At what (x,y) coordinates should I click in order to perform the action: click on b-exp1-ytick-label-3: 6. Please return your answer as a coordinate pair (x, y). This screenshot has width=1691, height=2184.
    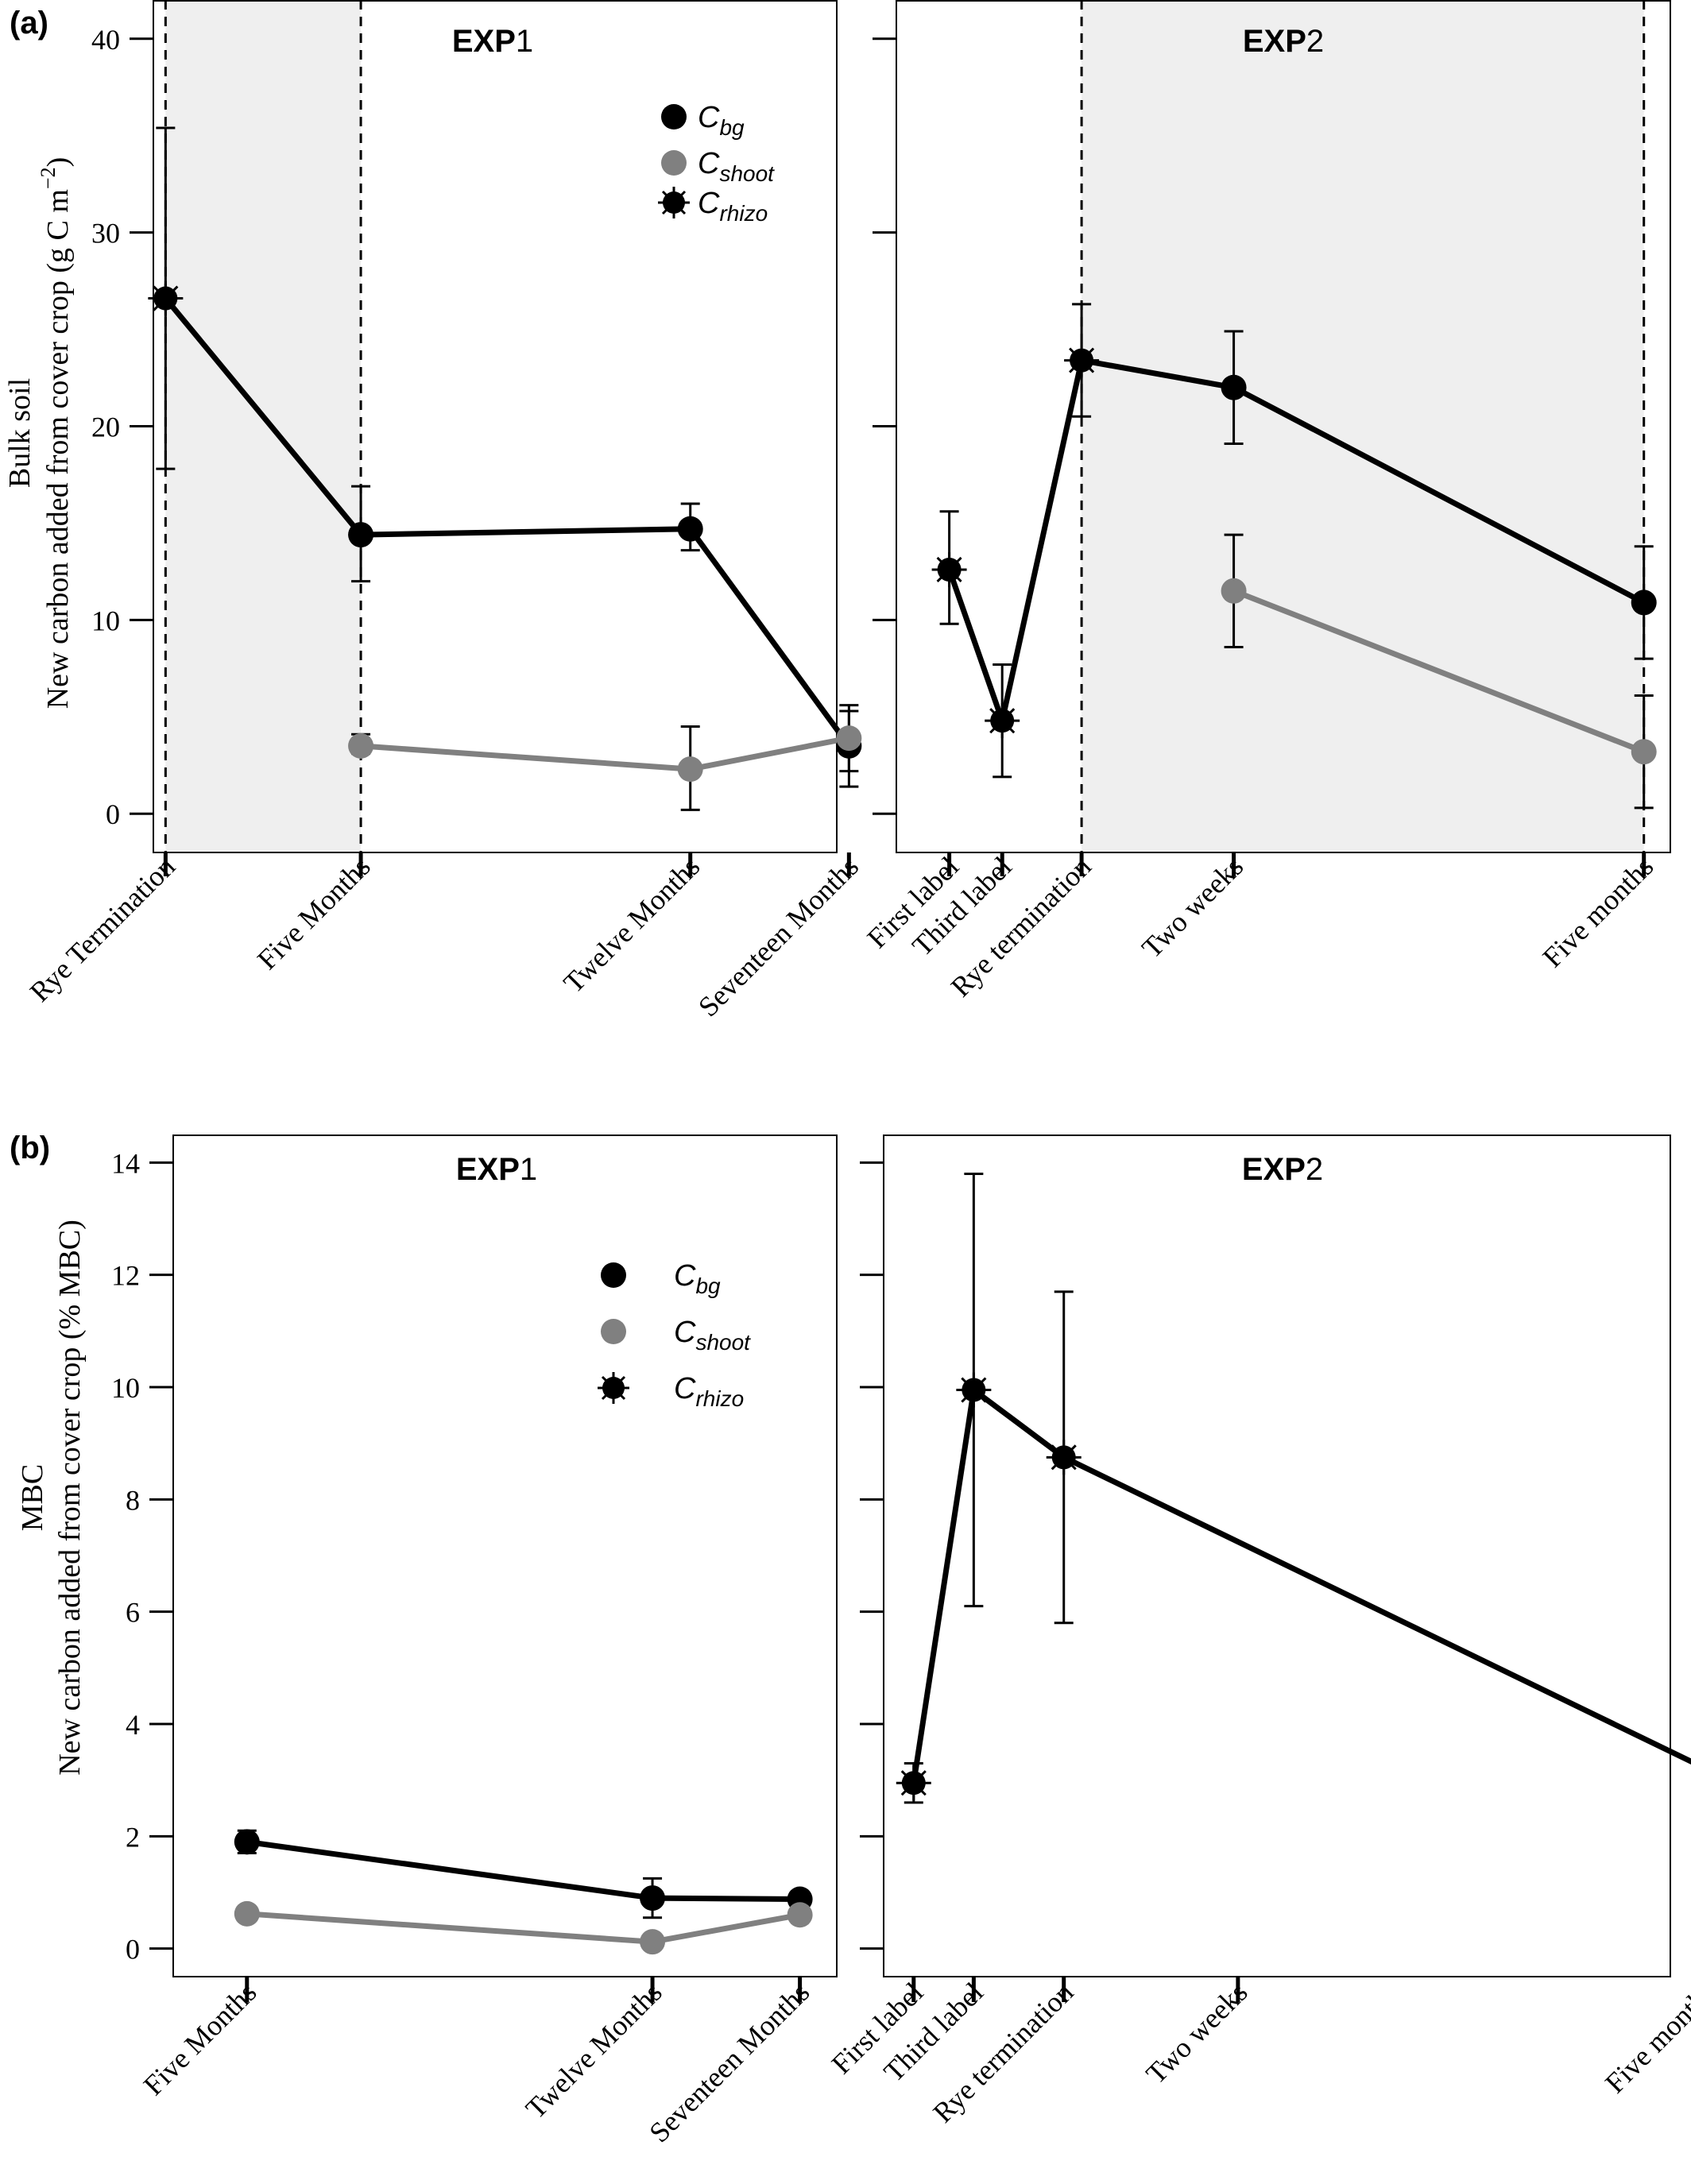
    Looking at the image, I should click on (133, 1613).